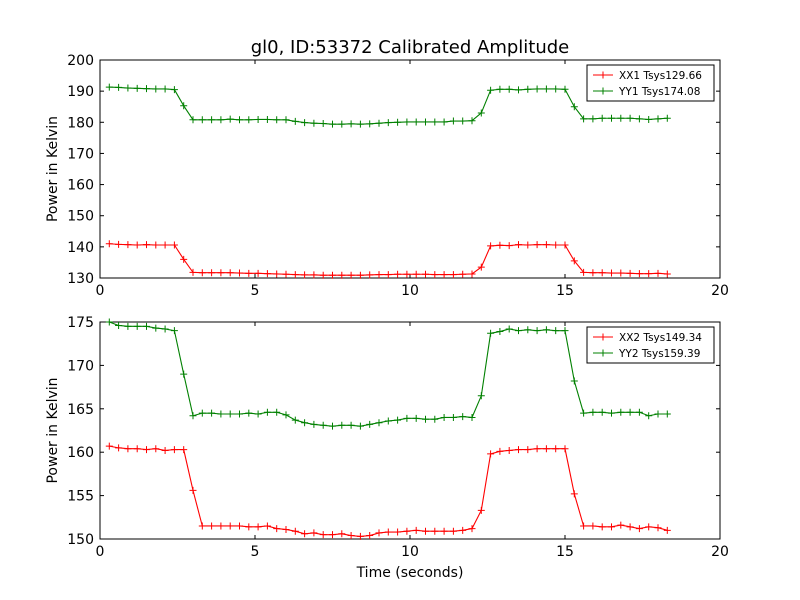  I want to click on legend-box, so click(650, 83).